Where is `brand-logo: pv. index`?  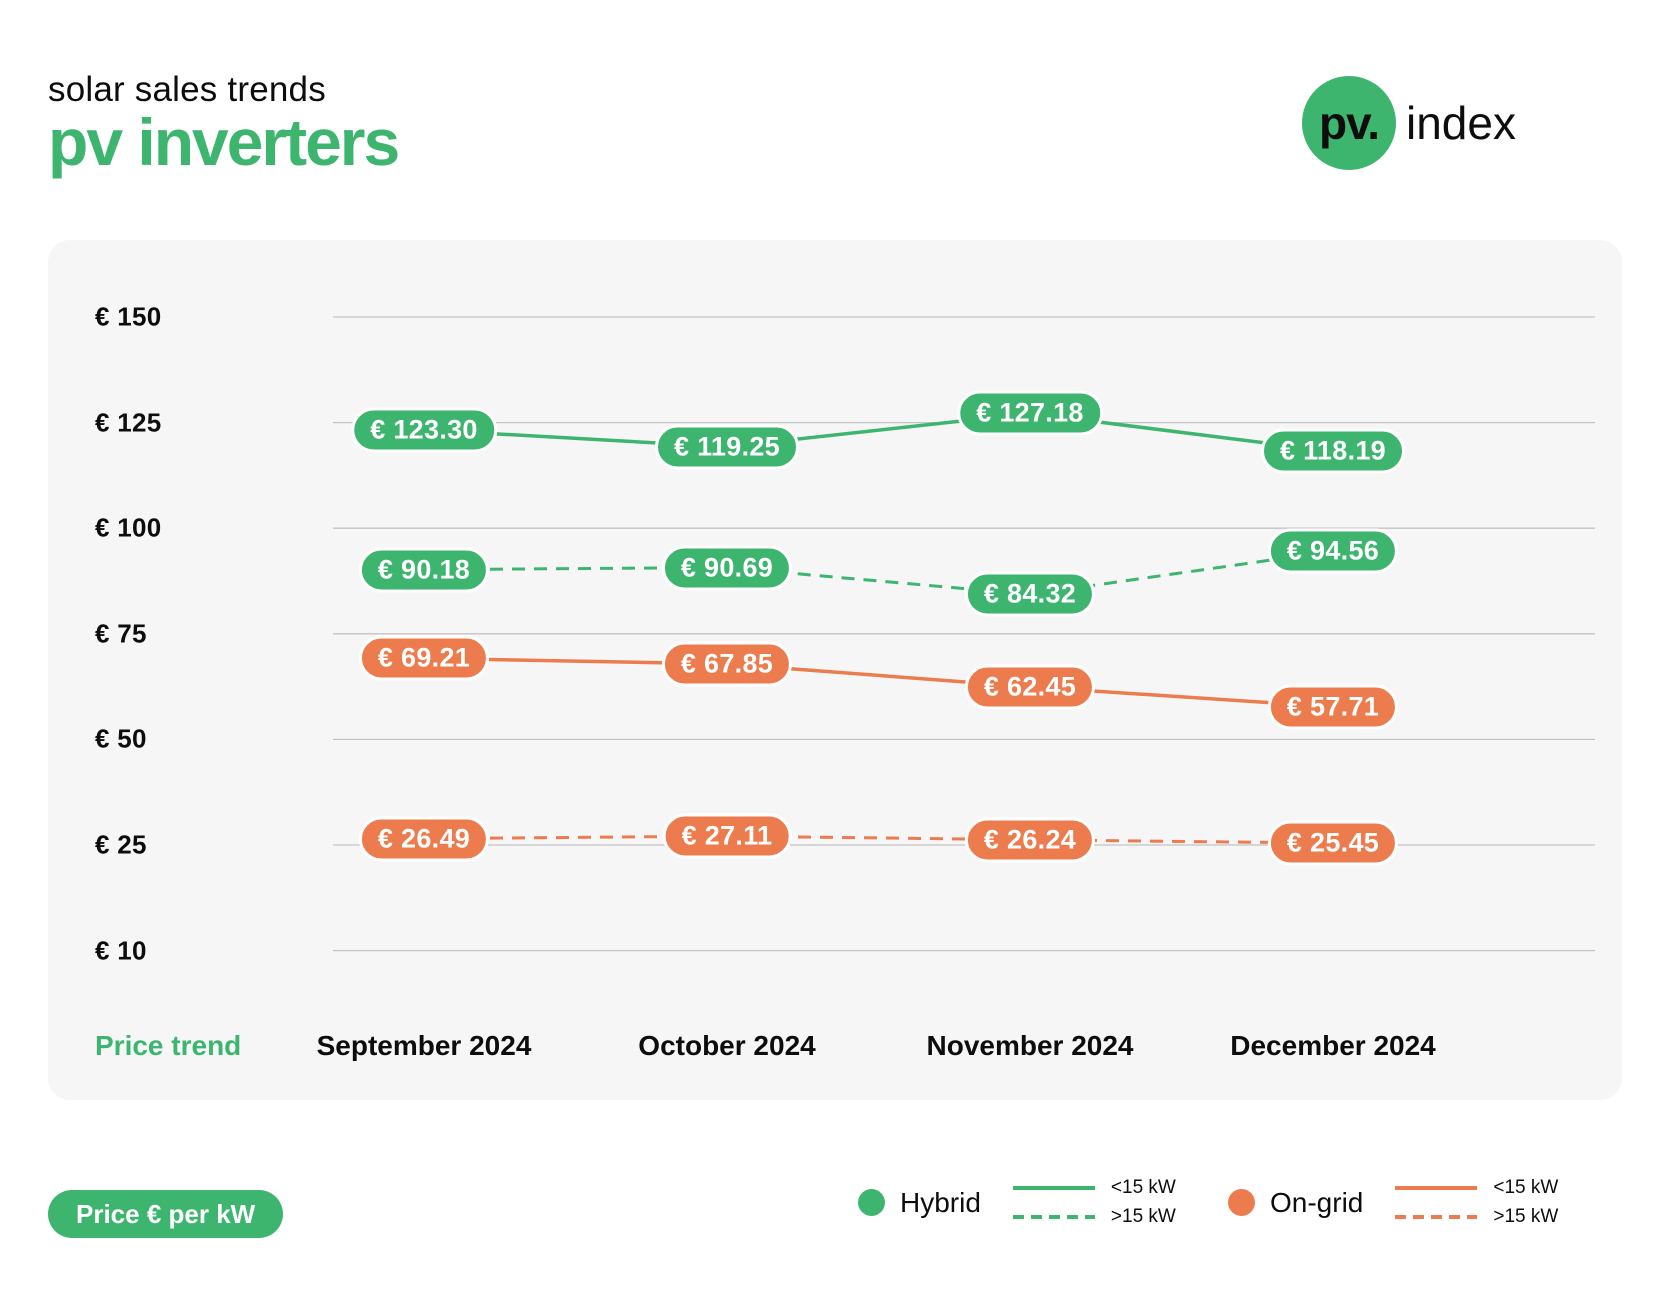 brand-logo: pv. index is located at coordinates (1409, 123).